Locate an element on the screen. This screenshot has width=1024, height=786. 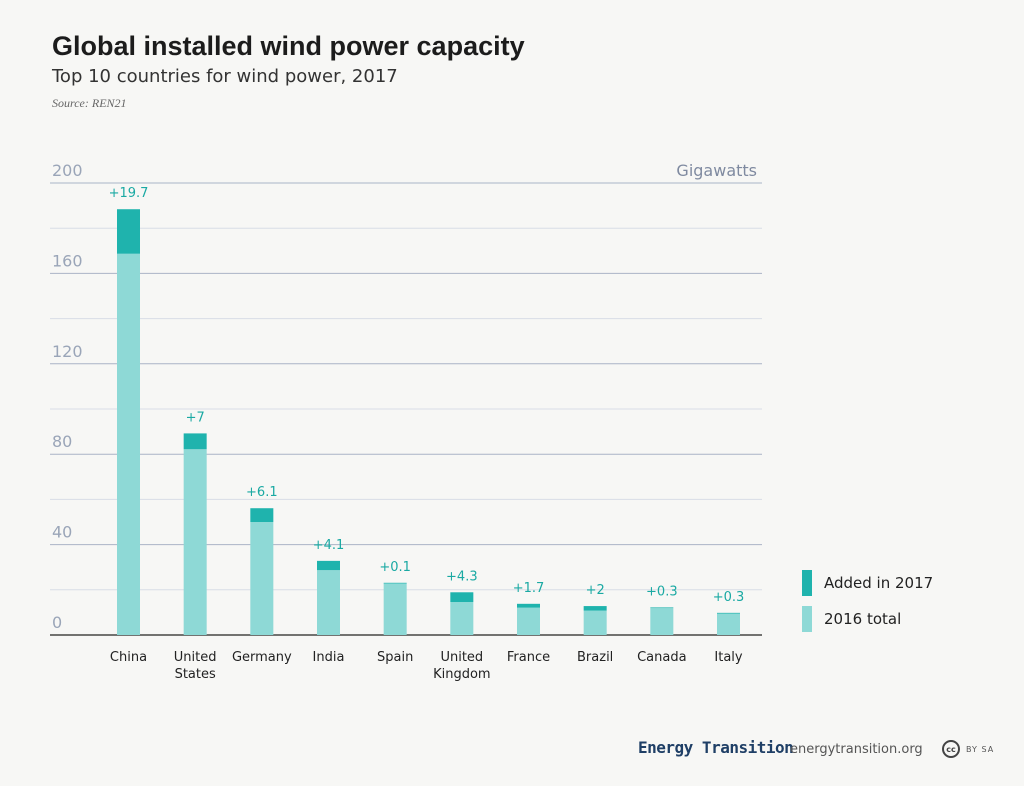
chart-subtitle: Top 10 countries for wind power, 2017 is located at coordinates (225, 76).